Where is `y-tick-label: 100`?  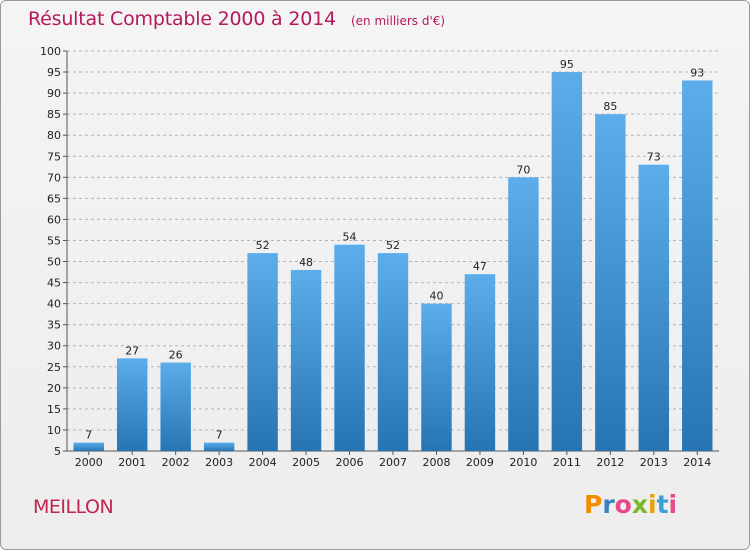 y-tick-label: 100 is located at coordinates (50, 51).